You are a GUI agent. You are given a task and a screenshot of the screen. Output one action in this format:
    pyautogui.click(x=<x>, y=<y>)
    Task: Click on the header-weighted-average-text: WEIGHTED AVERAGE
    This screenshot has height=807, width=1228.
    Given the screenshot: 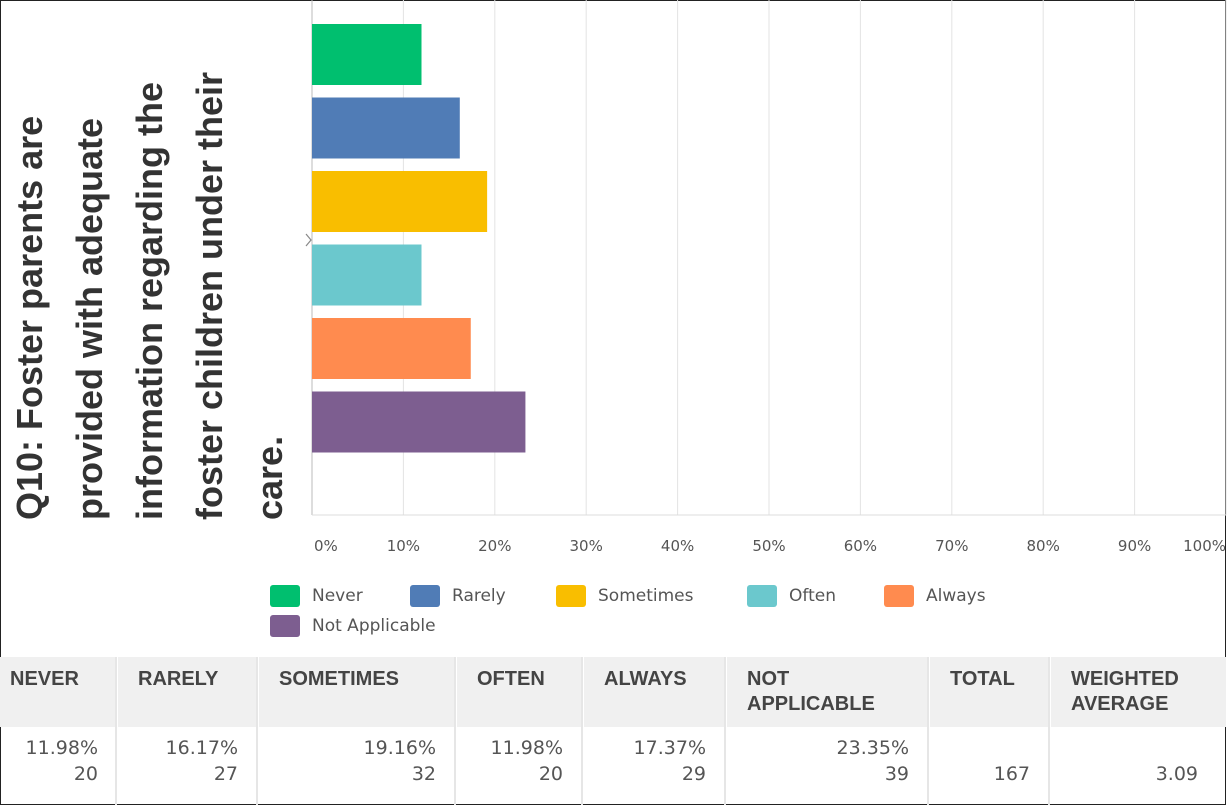 What is the action you would take?
    pyautogui.click(x=1125, y=691)
    